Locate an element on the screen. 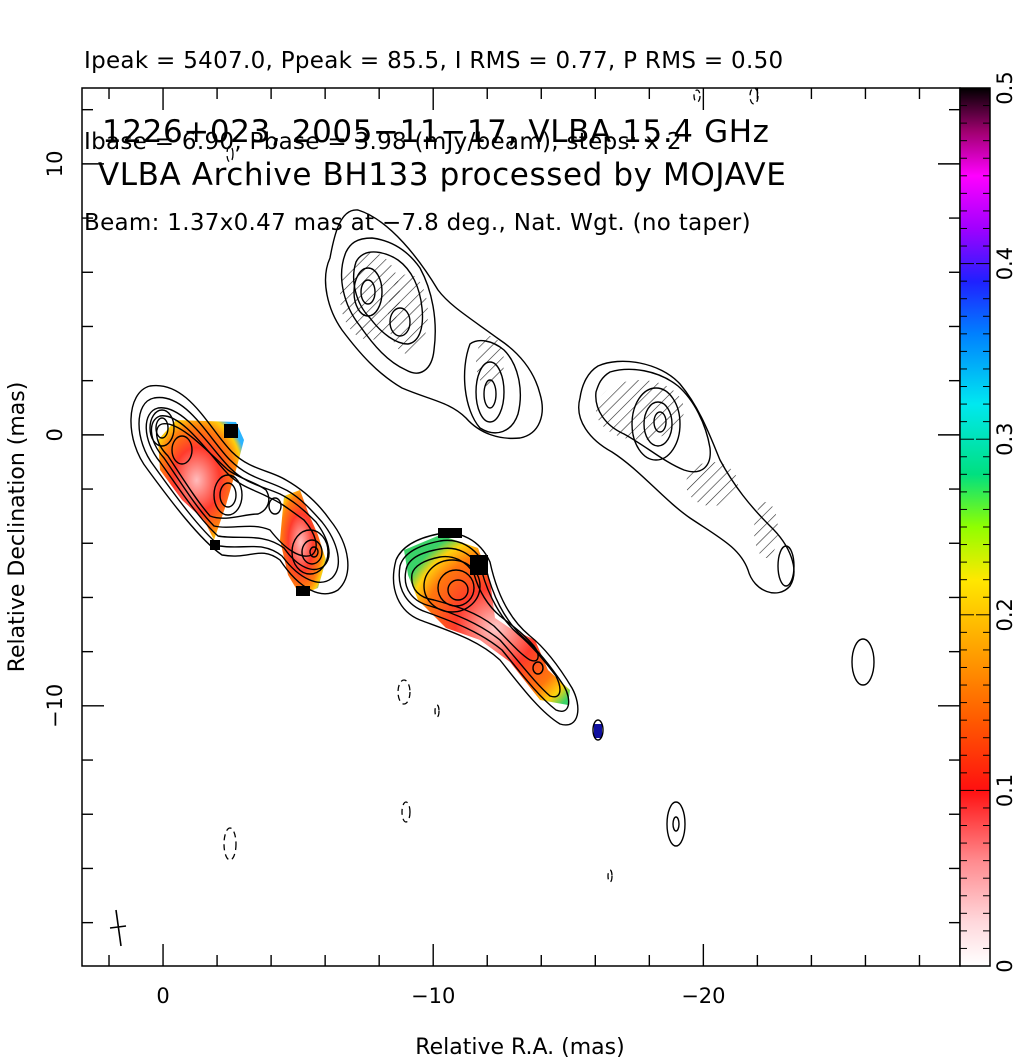 The image size is (1021, 1060). x-tick-label: 0 is located at coordinates (162, 996).